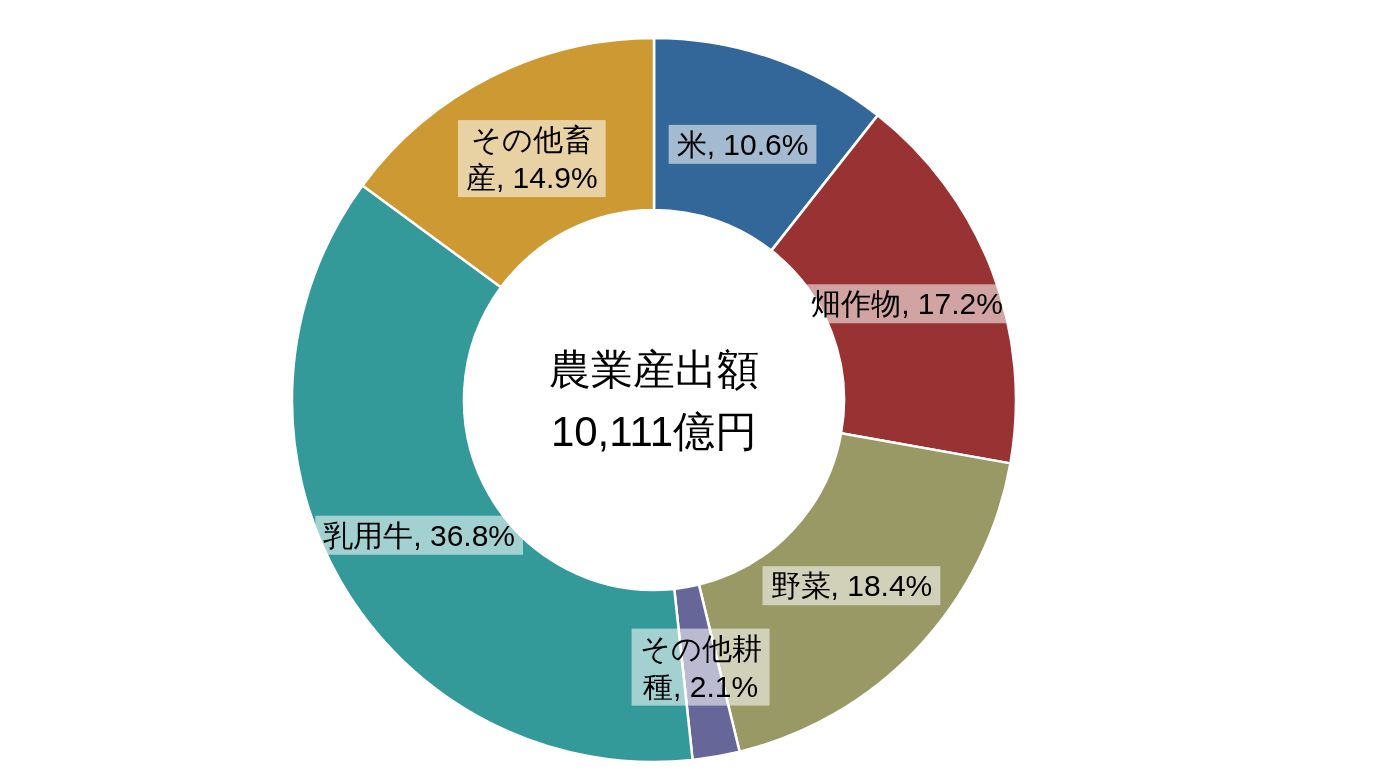 The image size is (1384, 784). What do you see at coordinates (907, 304) in the screenshot?
I see `slice-label: 畑作物, 17.2%` at bounding box center [907, 304].